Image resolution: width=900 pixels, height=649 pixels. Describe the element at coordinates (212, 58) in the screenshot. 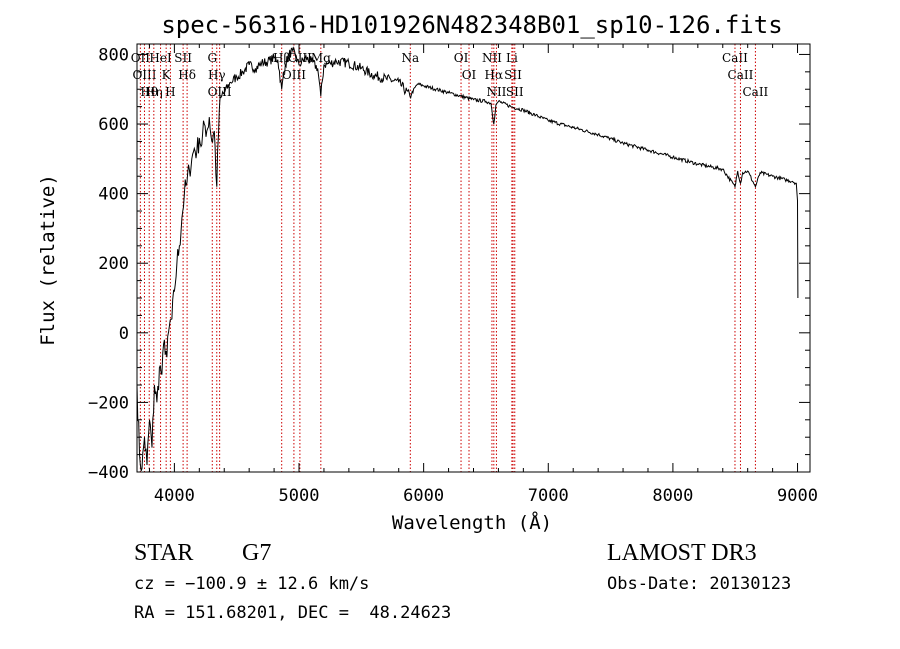

I see `line-marker-label: G` at that location.